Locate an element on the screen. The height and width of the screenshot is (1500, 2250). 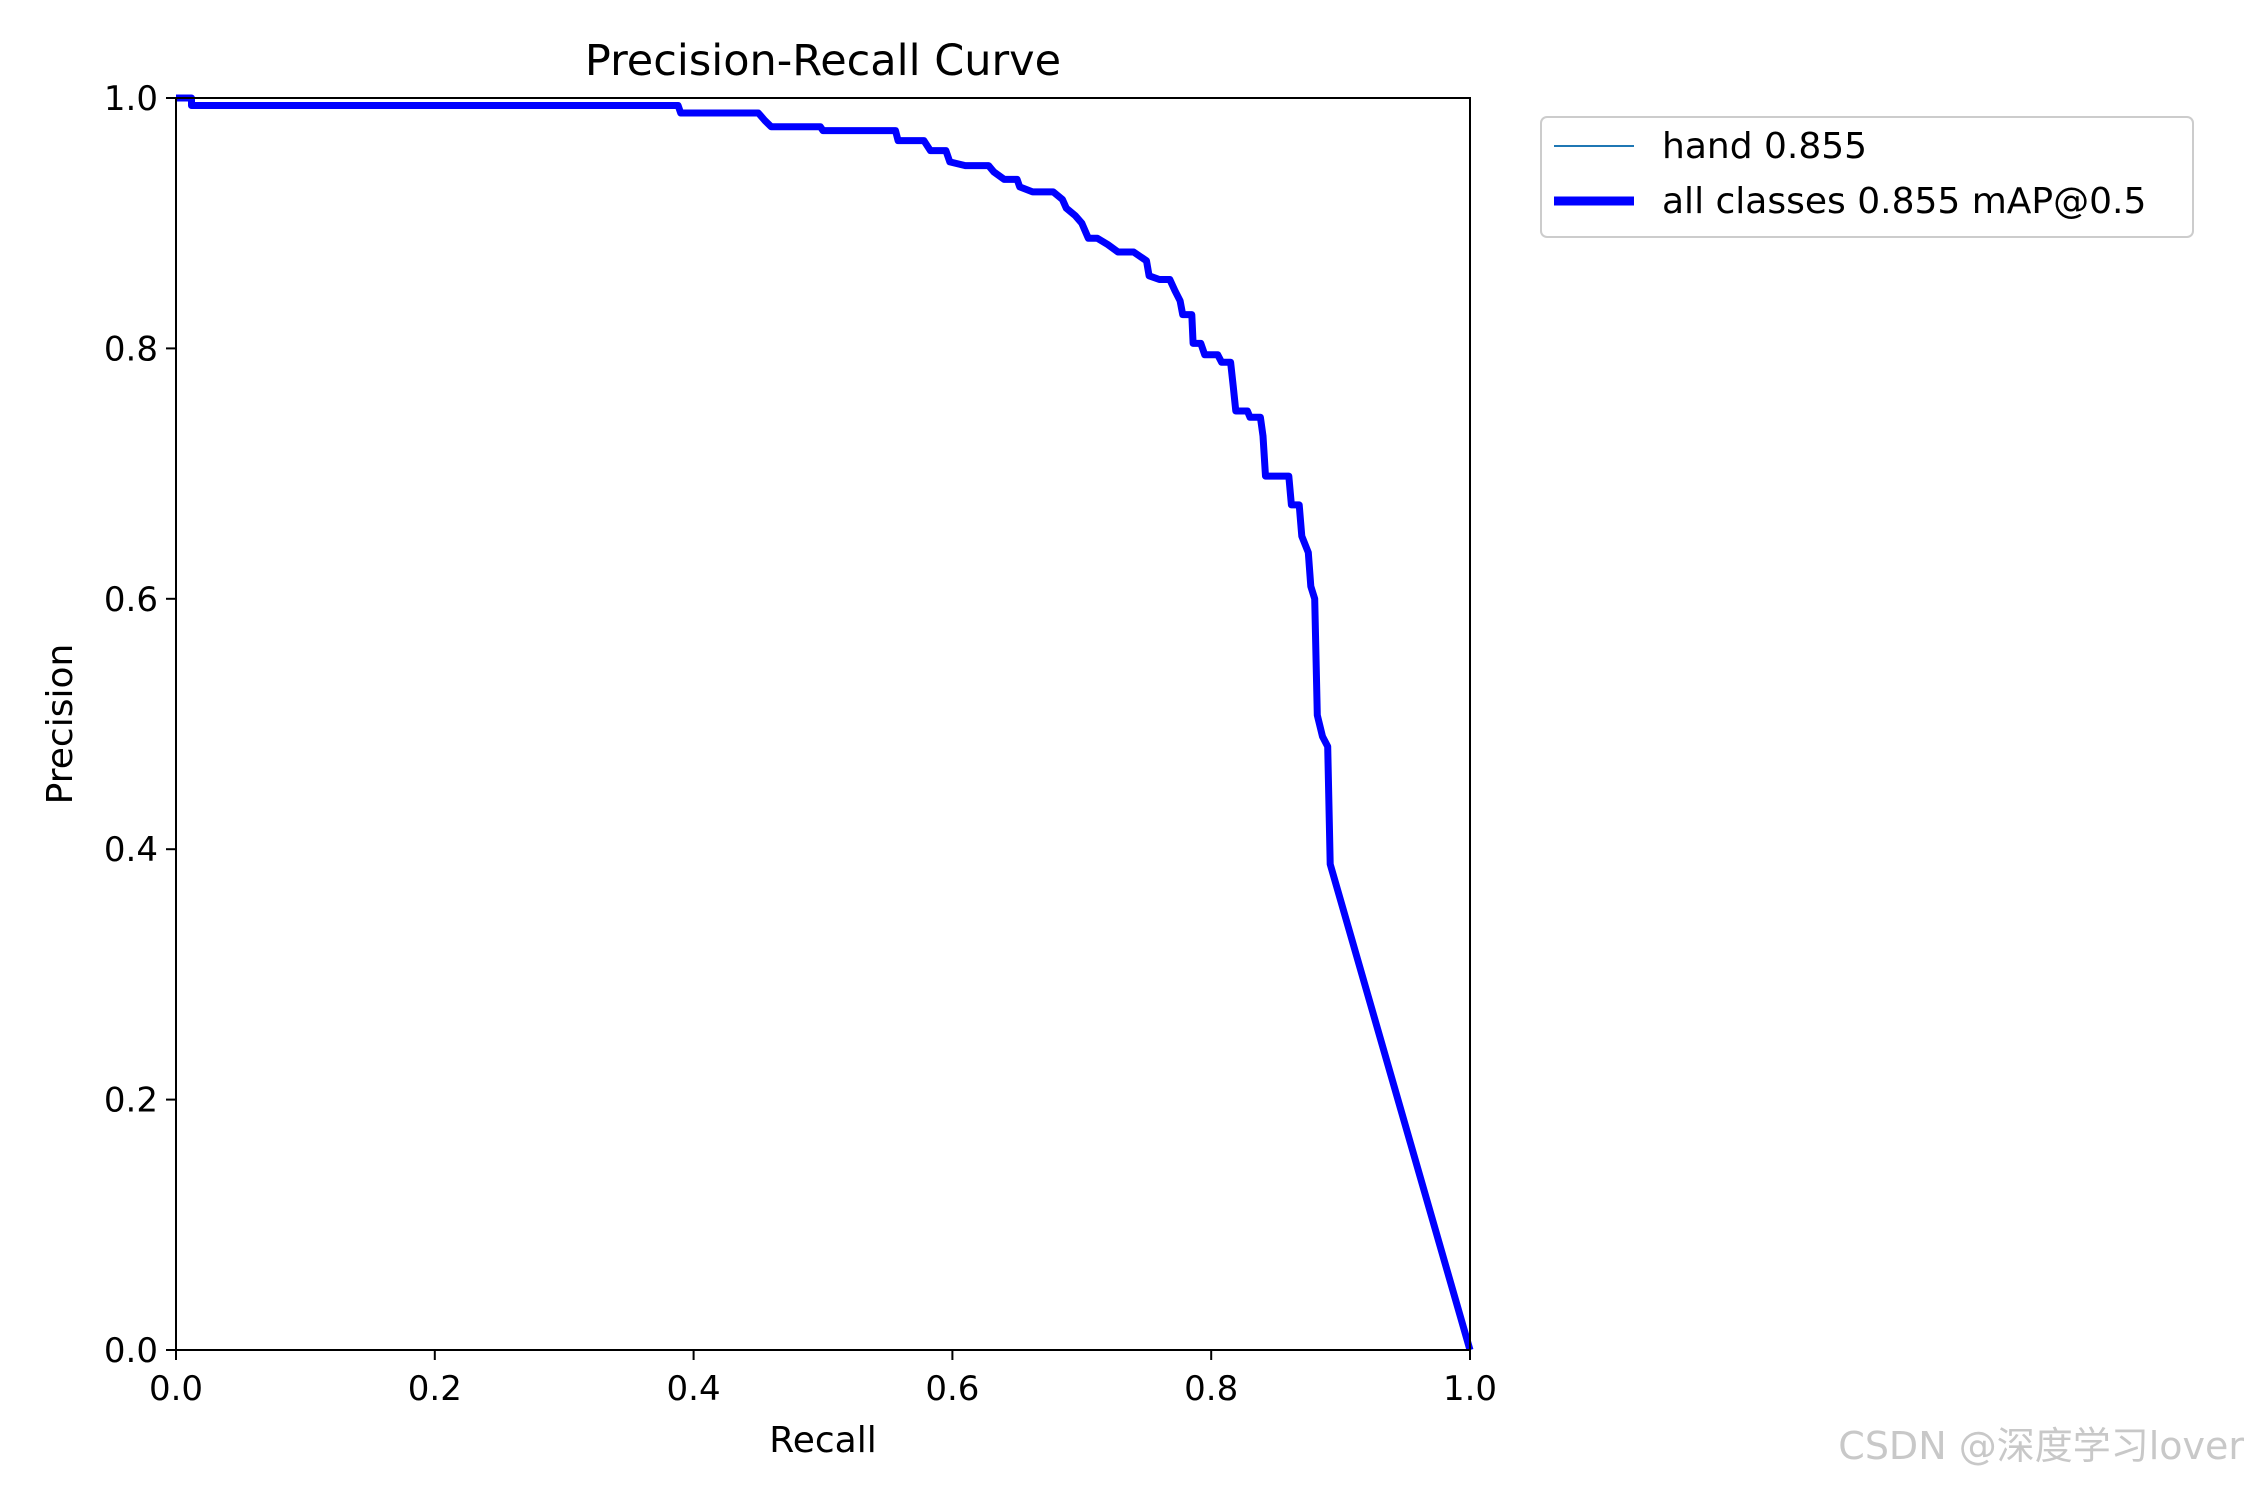
y-axis-label: Precision is located at coordinates (60, 724).